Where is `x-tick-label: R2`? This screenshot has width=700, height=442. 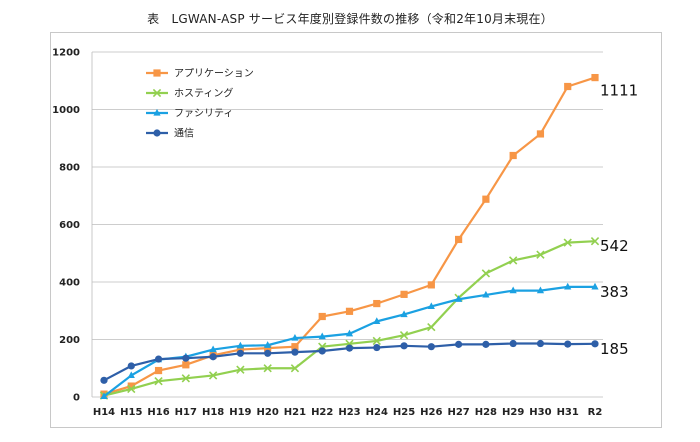
x-tick-label: R2 is located at coordinates (595, 412).